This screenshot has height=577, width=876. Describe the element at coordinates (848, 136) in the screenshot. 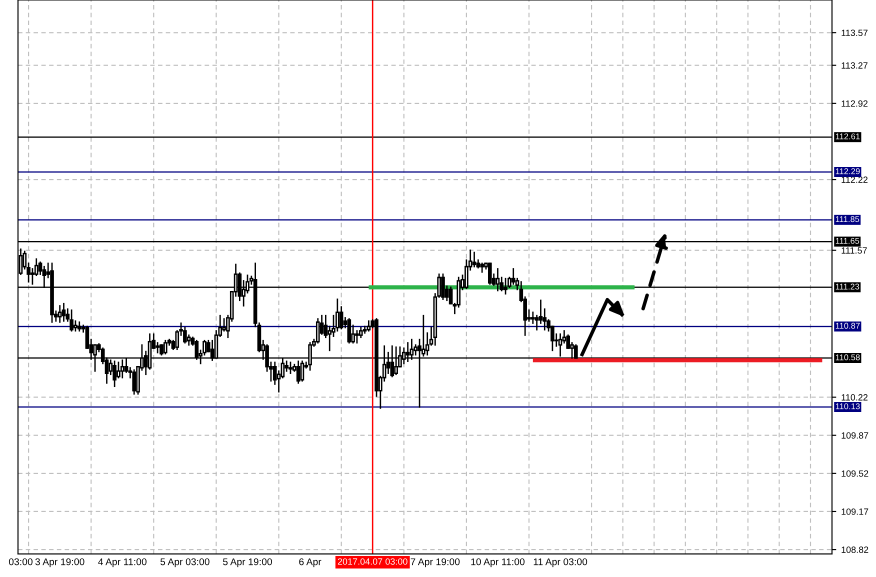

I see `ref-line-label: 112.61` at that location.